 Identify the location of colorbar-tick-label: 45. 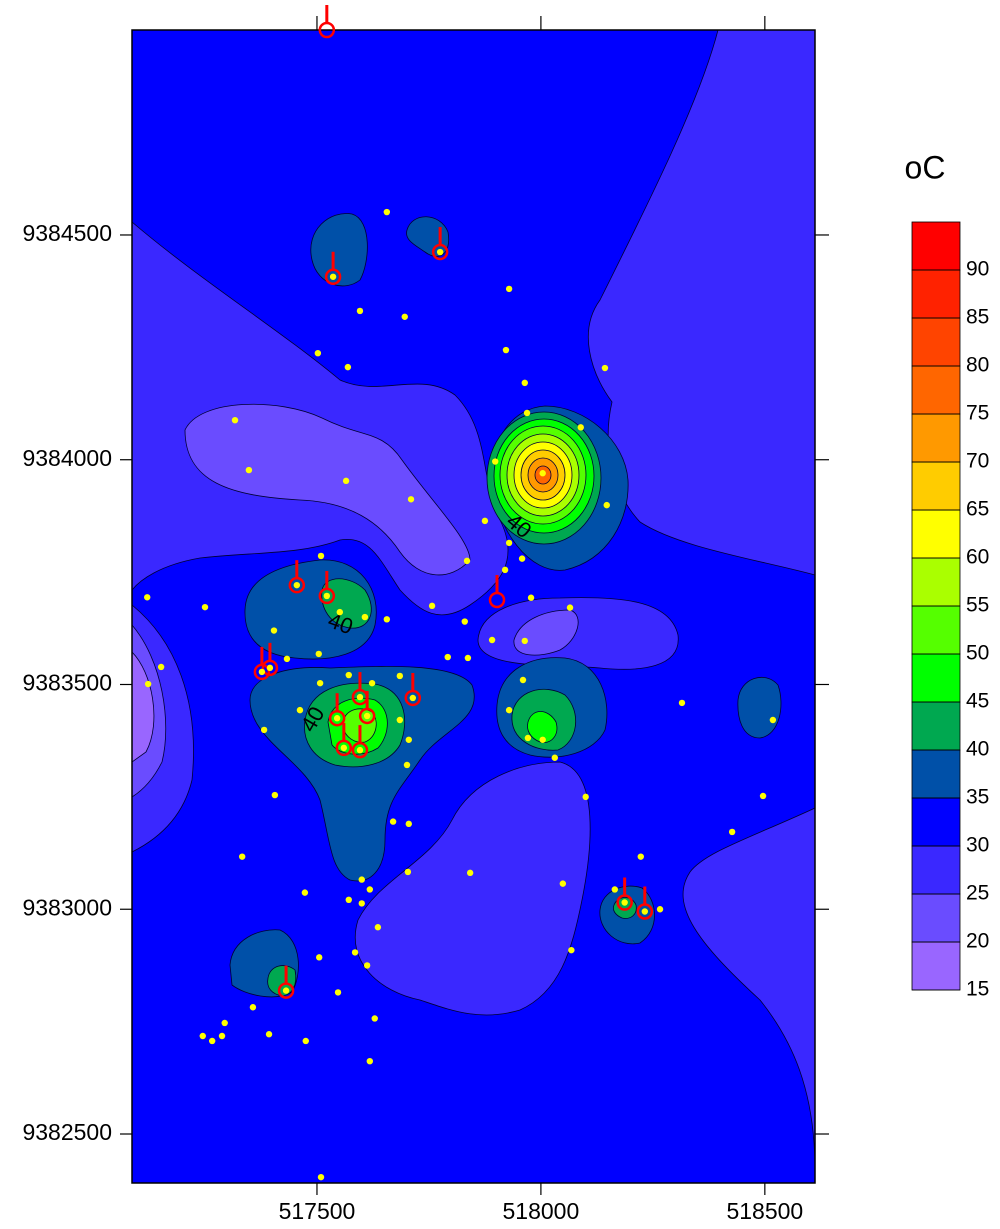
(977, 701).